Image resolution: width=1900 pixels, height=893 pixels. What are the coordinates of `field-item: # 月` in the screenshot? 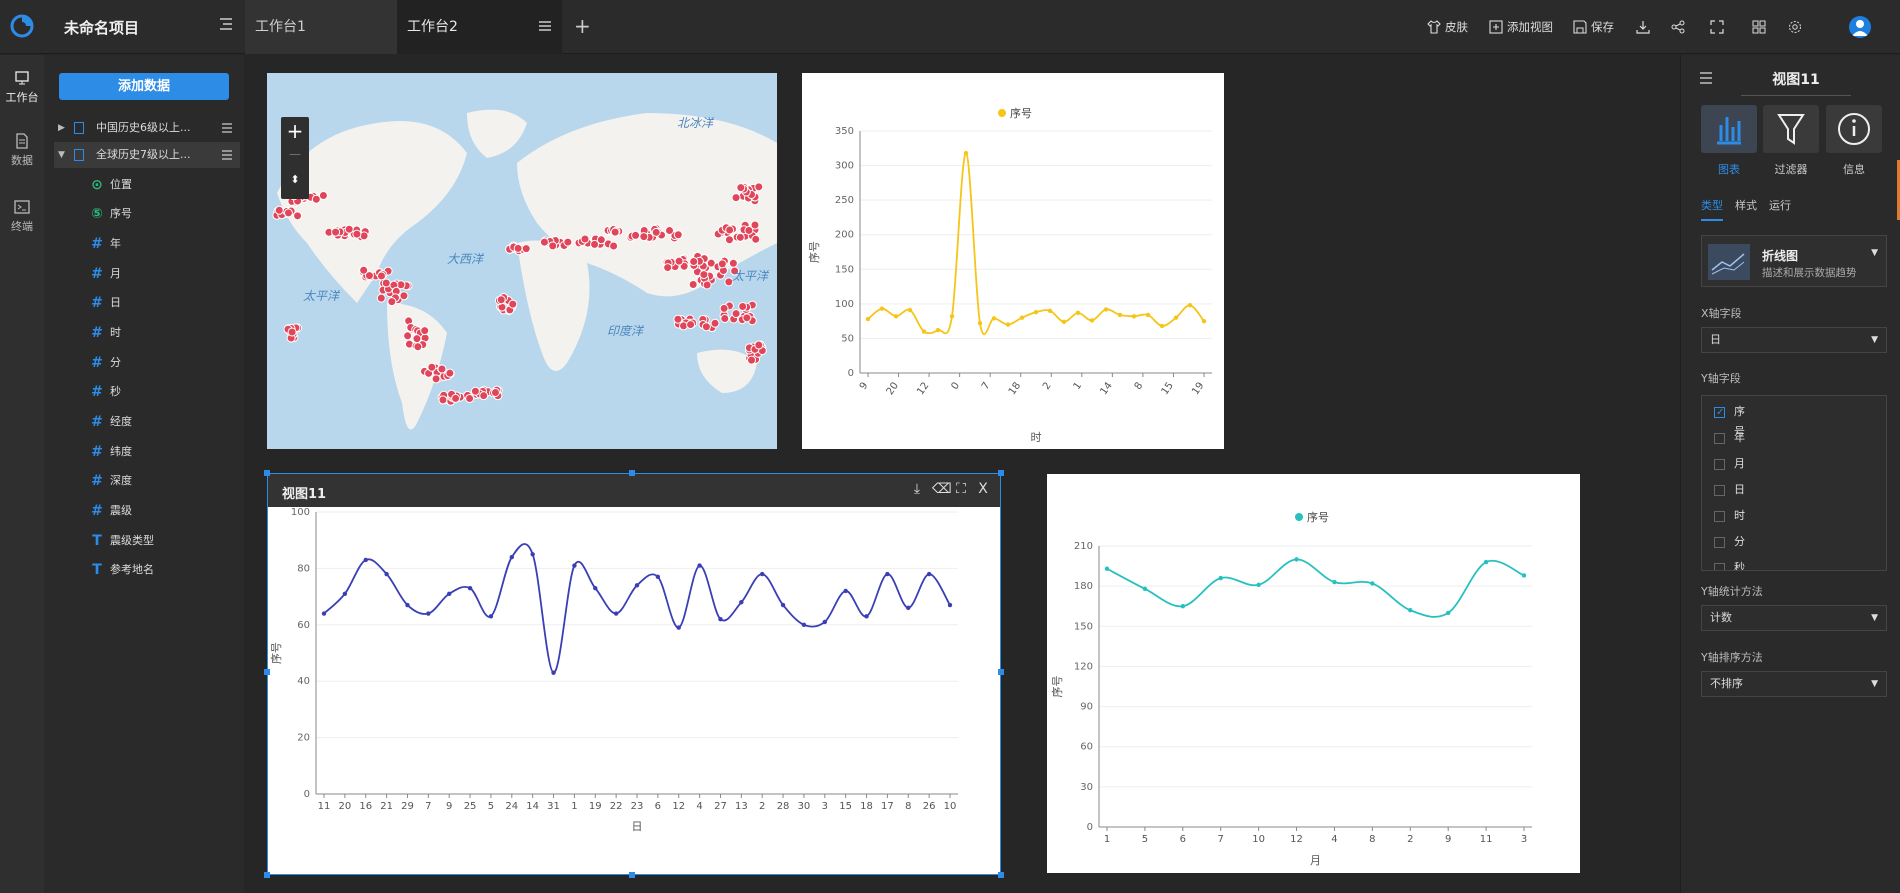 It's located at (160, 274).